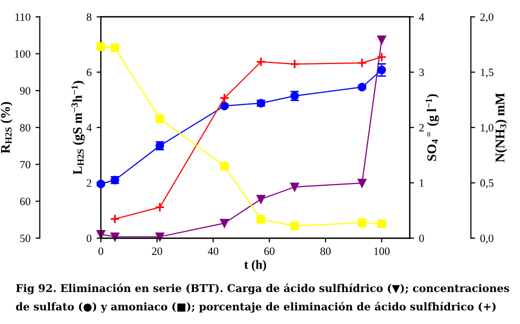 Image resolution: width=520 pixels, height=324 pixels. I want to click on y-axis-title: L$_{H2S}$ (gS m$^{−3}$h$^{−1}$), so click(78, 127).